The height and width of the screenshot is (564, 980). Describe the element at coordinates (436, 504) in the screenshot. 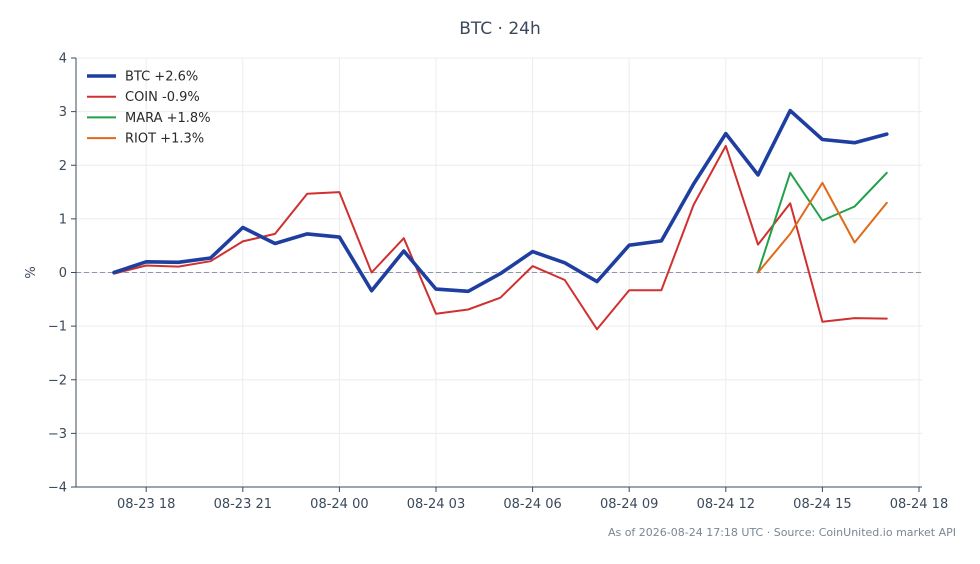

I see `x-tick-label: 08-24 03` at that location.